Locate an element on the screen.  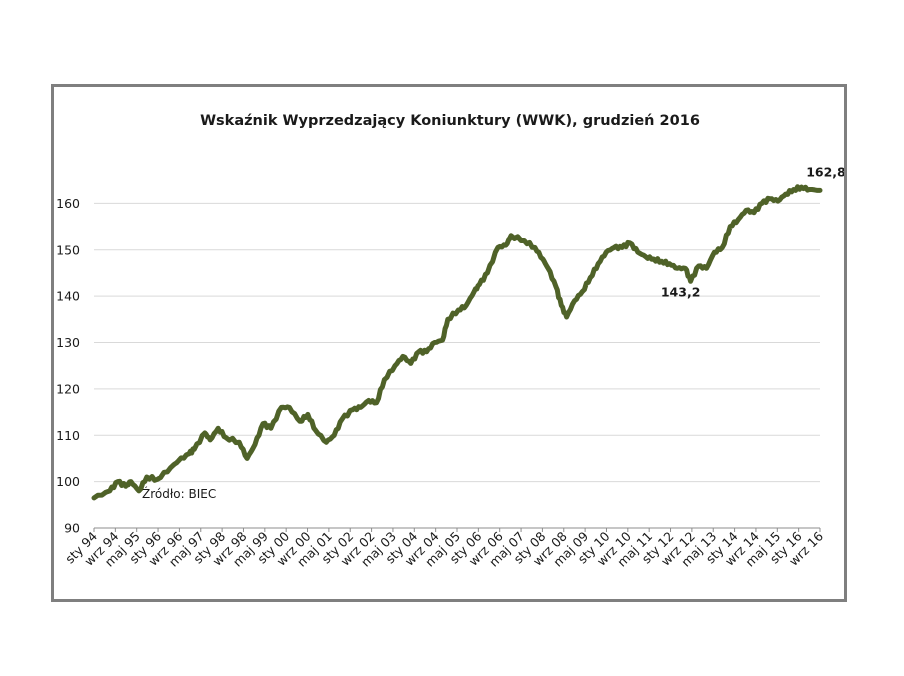
annotations: 162,8 143,2 is located at coordinates (752, 231).